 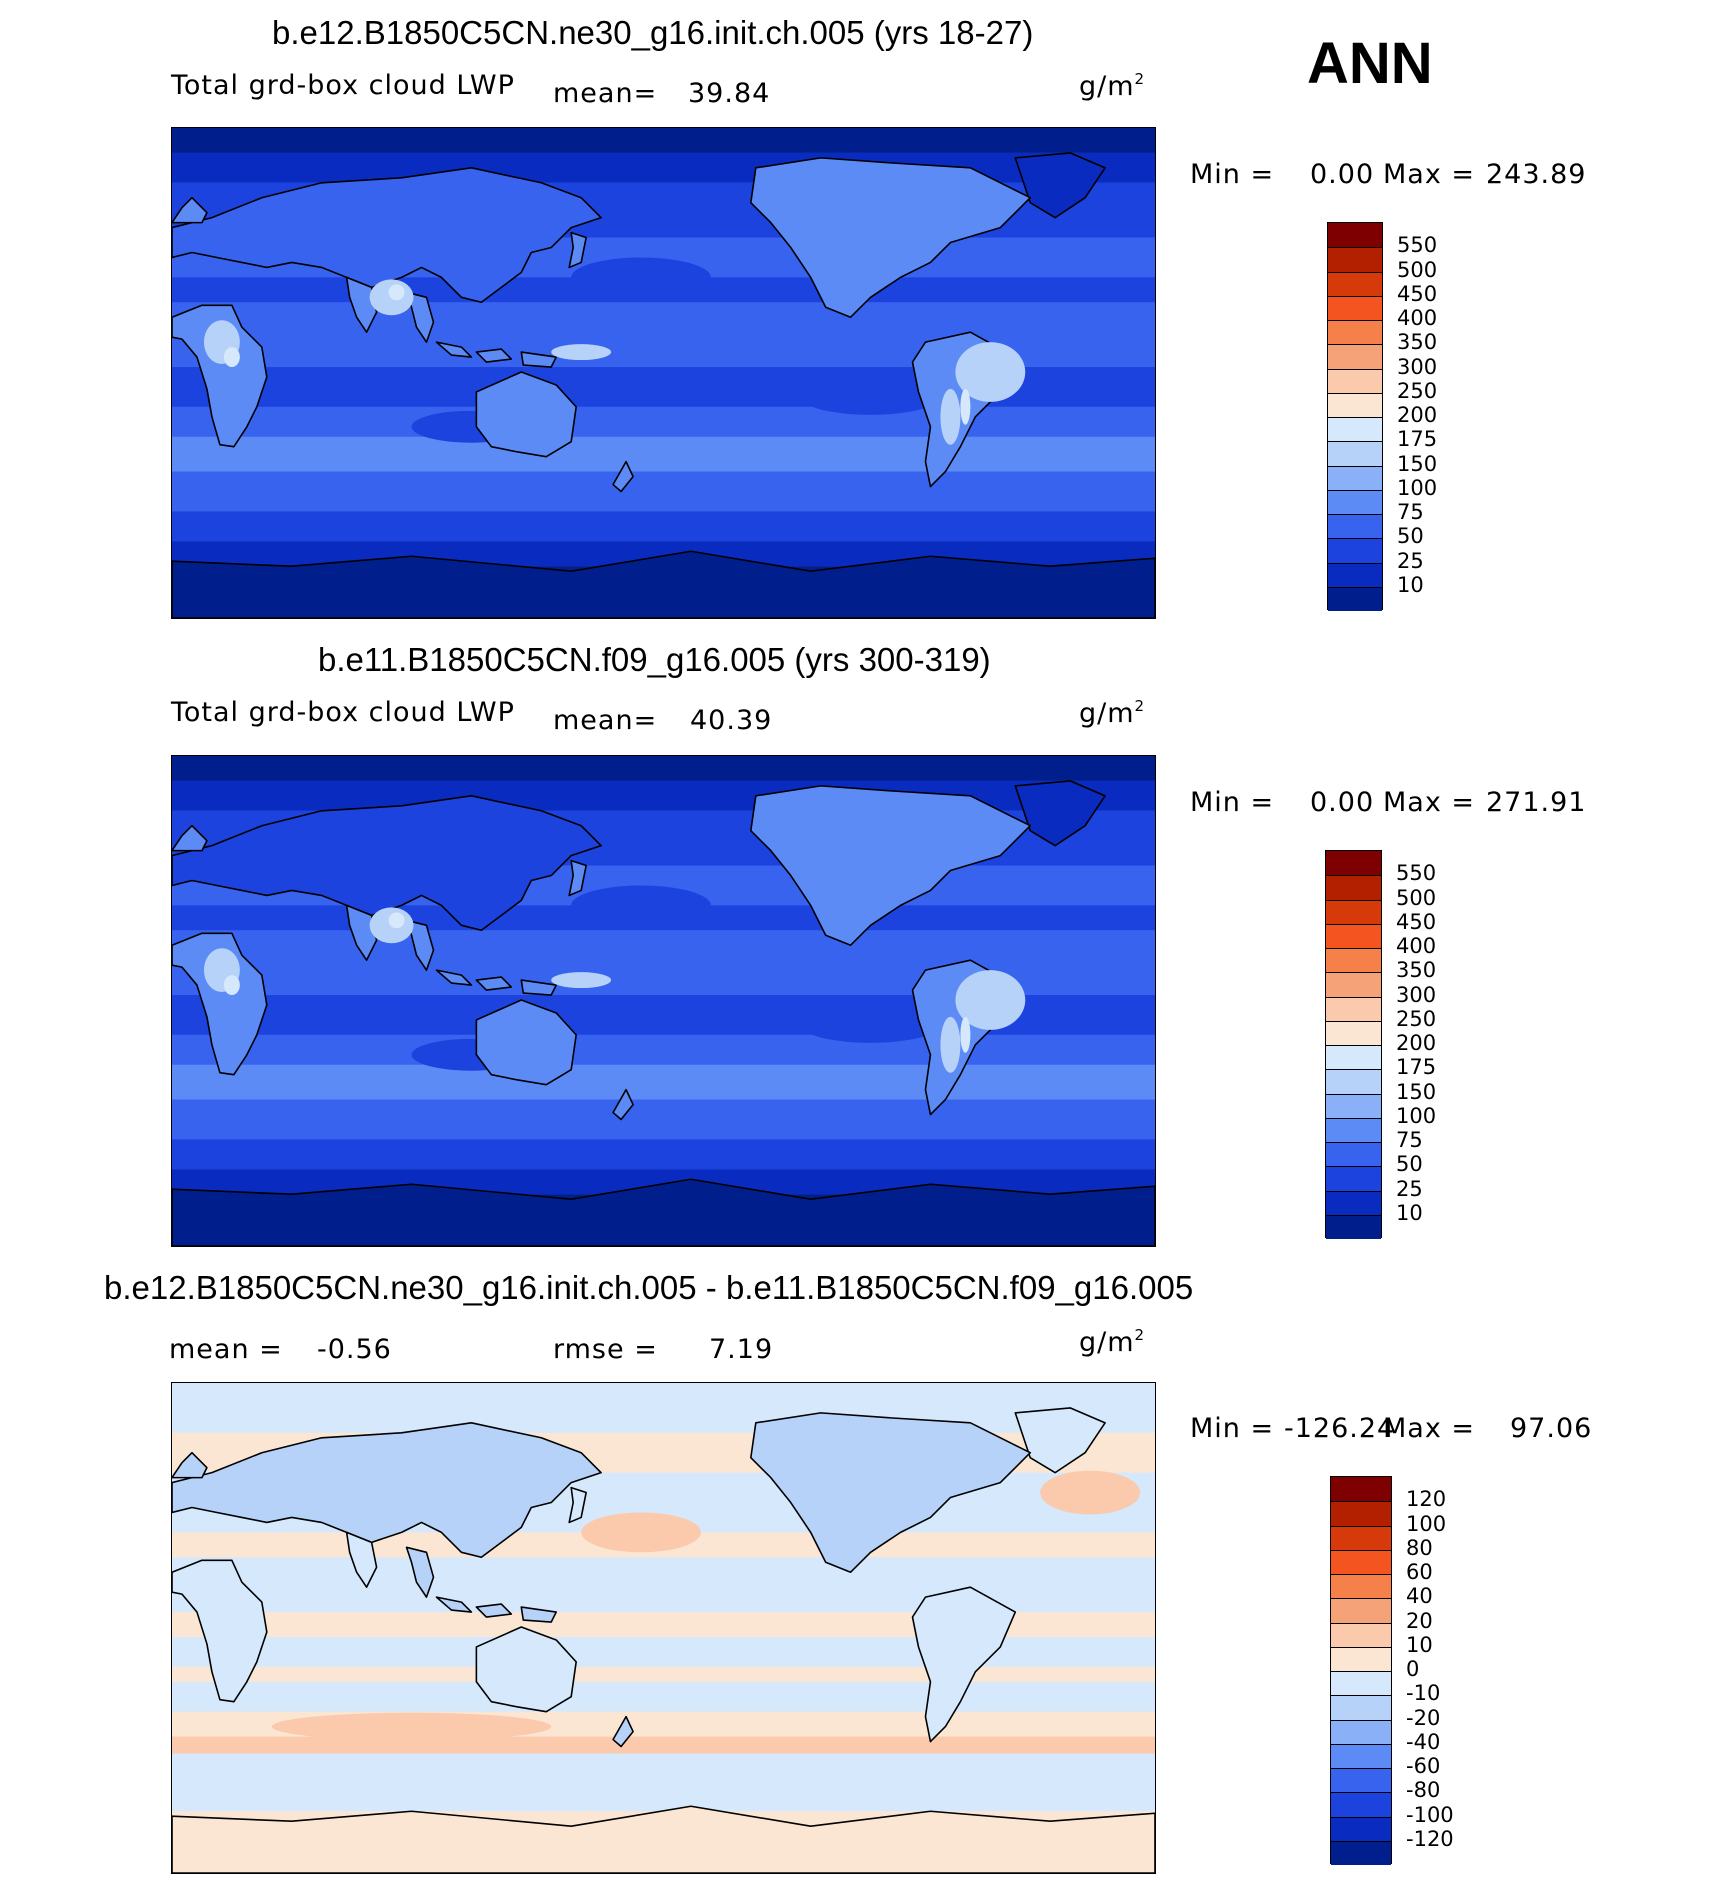 I want to click on panel-diff-mean-label: mean =, so click(x=226, y=1349).